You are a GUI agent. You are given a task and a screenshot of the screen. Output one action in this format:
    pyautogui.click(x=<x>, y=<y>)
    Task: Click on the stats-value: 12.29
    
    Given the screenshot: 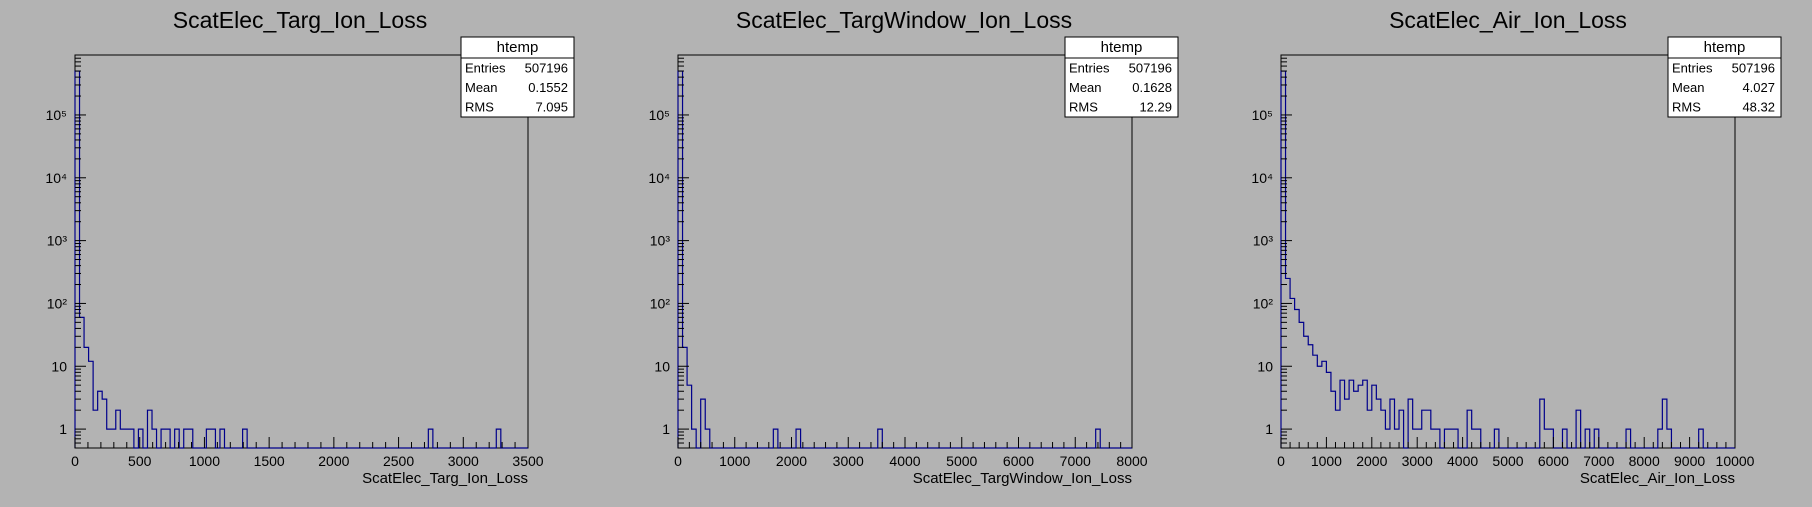 What is the action you would take?
    pyautogui.click(x=1155, y=107)
    